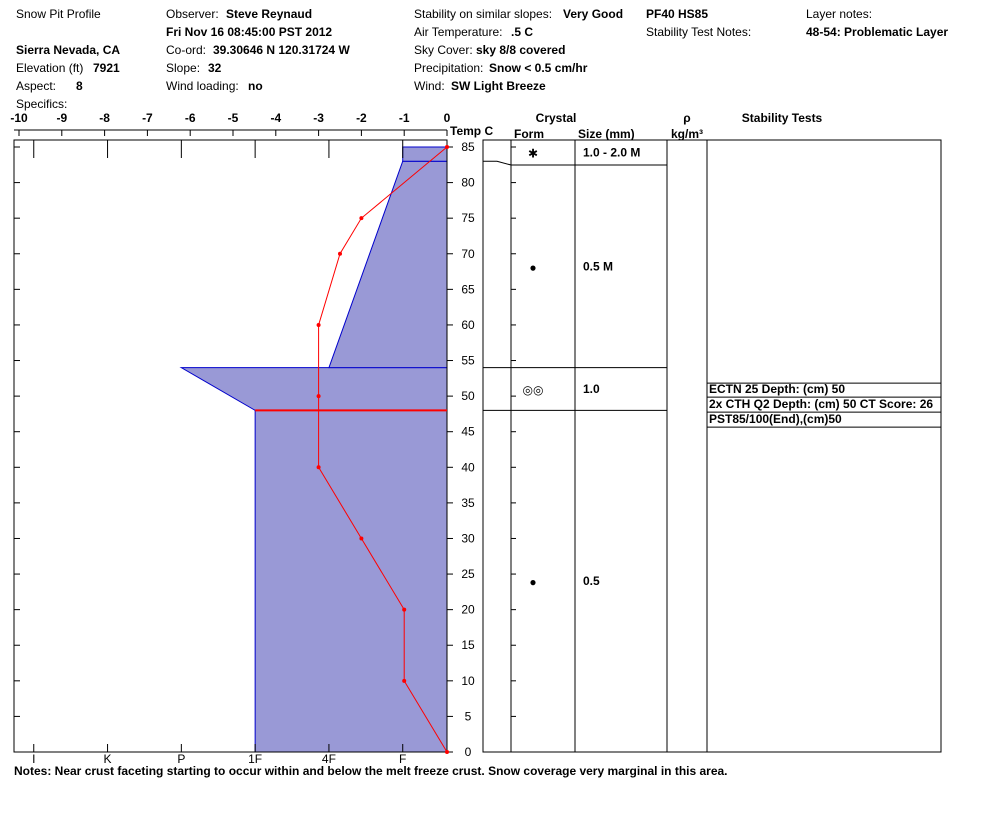 This screenshot has width=994, height=840. What do you see at coordinates (777, 389) in the screenshot?
I see `stability-result: ECTN 25 Depth: (cm) 50` at bounding box center [777, 389].